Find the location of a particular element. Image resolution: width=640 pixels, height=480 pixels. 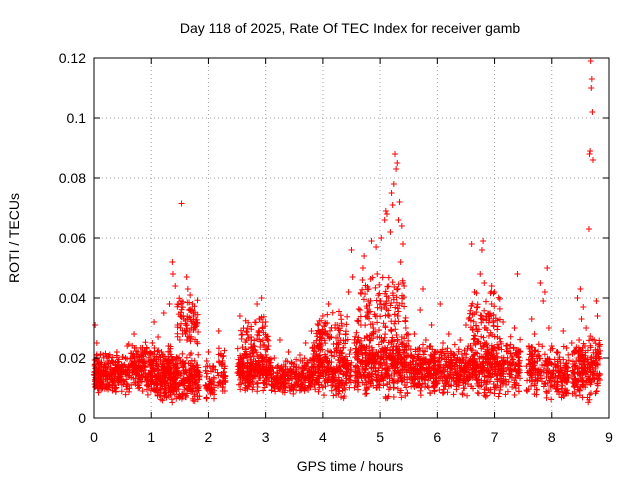

y-tick-label: 0.12 is located at coordinates (72, 58).